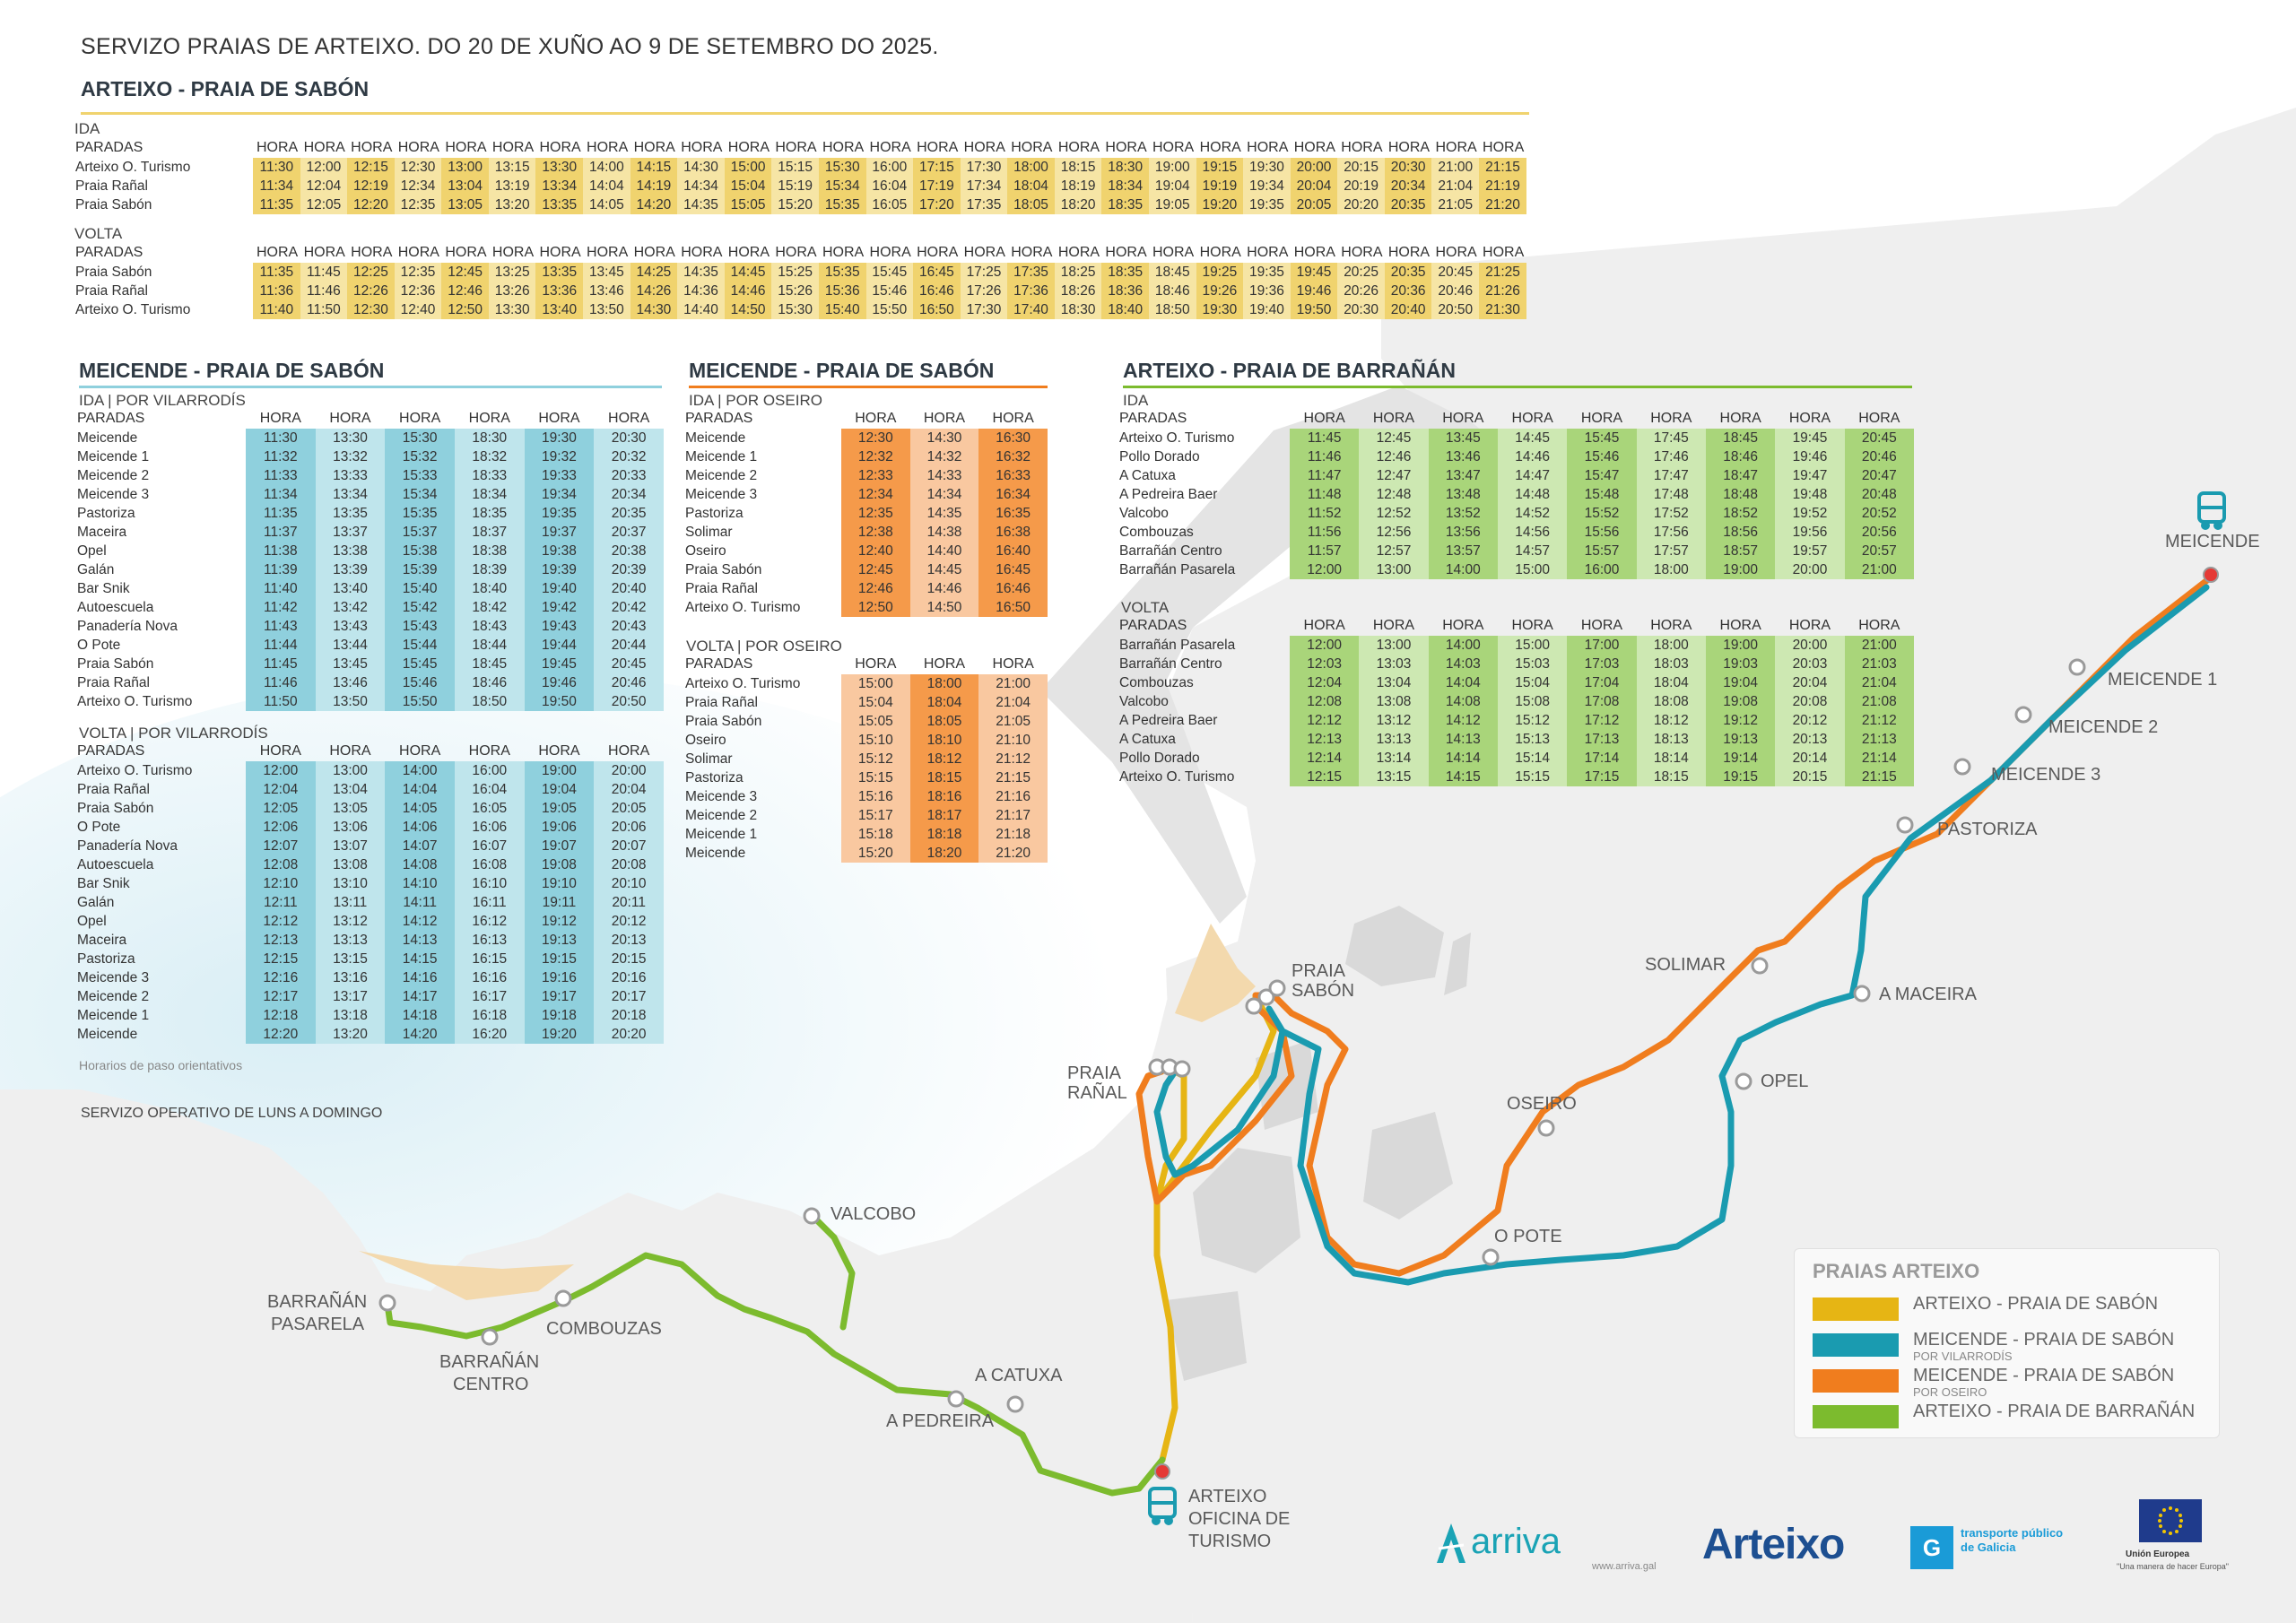 The image size is (2296, 1623). What do you see at coordinates (944, 456) in the screenshot?
I see `departure-time: 14:32` at bounding box center [944, 456].